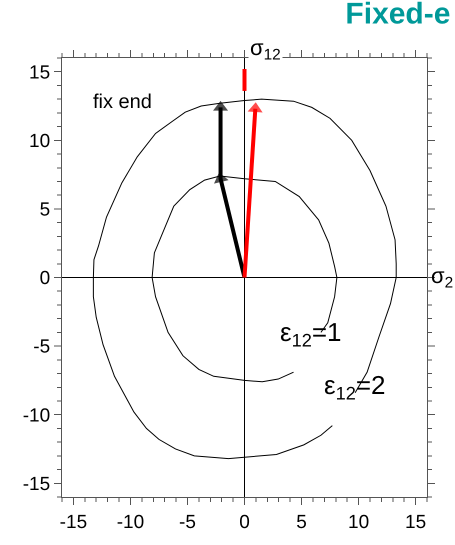 The image size is (455, 545). I want to click on x-tick-label: 15, so click(415, 522).